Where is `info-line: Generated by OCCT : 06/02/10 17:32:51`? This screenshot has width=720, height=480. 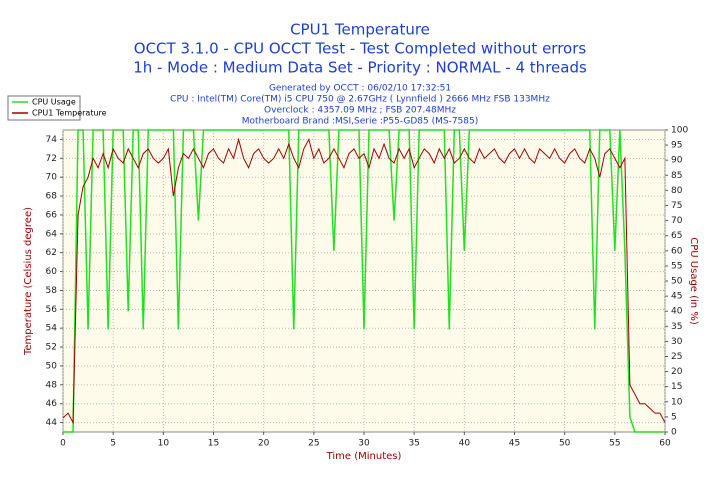
info-line: Generated by OCCT : 06/02/10 17:32:51 is located at coordinates (360, 89).